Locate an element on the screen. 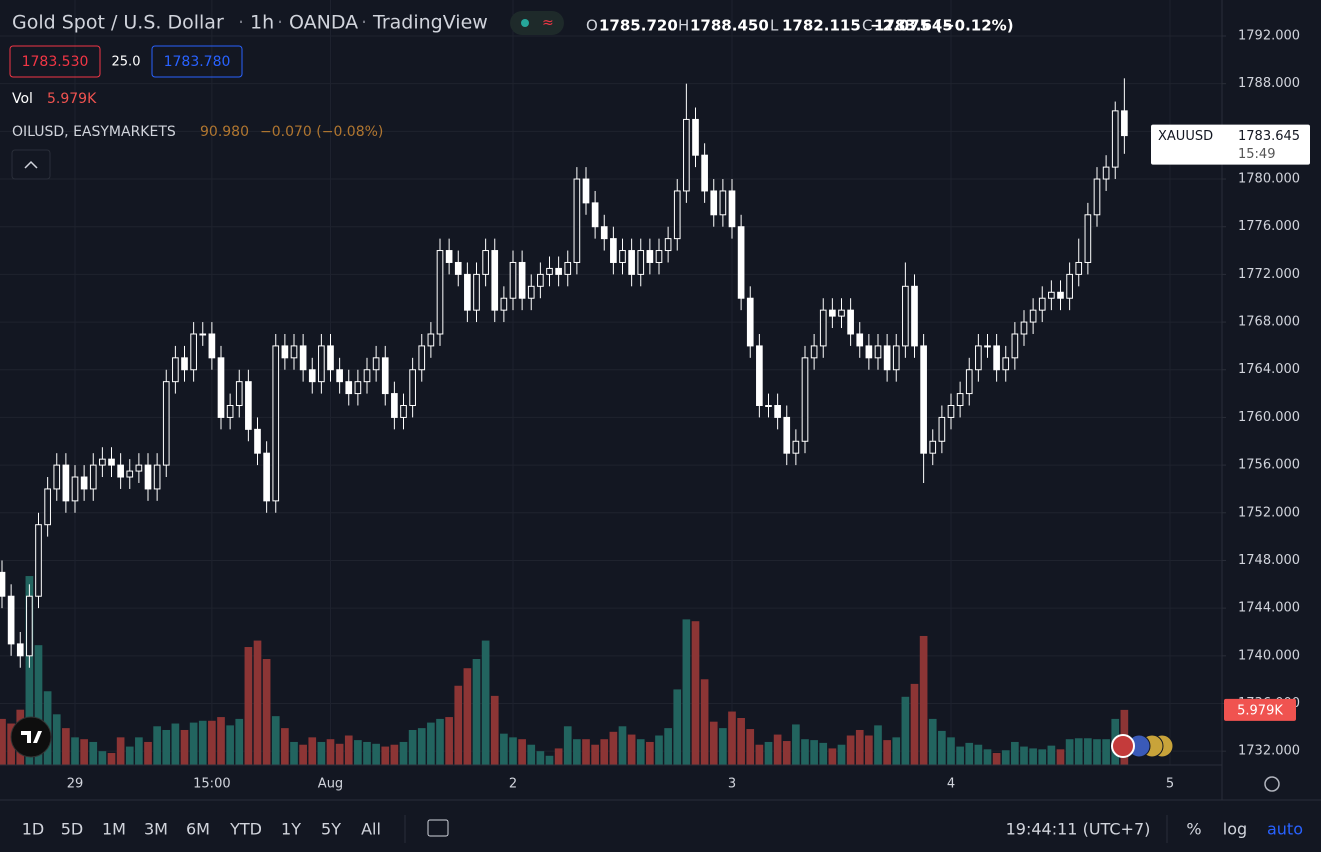 This screenshot has height=852, width=1321. scale-option: log is located at coordinates (1235, 829).